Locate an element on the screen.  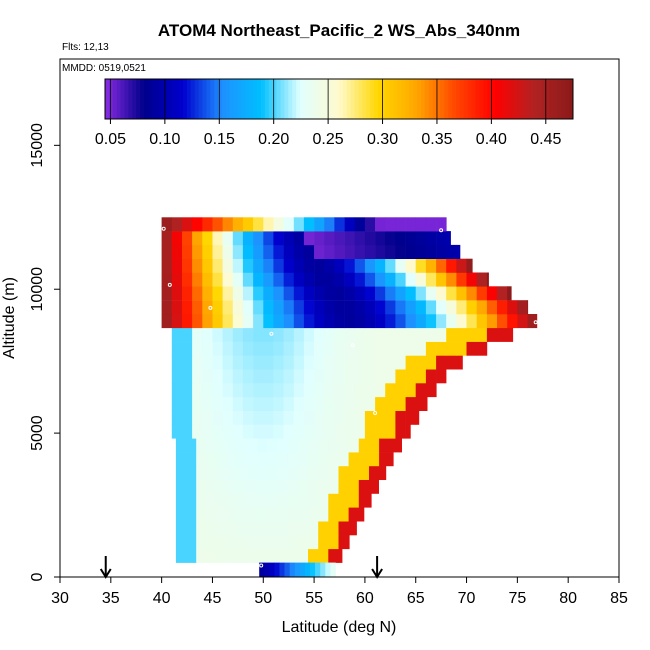
colorbar-tick-label: 0.40 is located at coordinates (491, 139).